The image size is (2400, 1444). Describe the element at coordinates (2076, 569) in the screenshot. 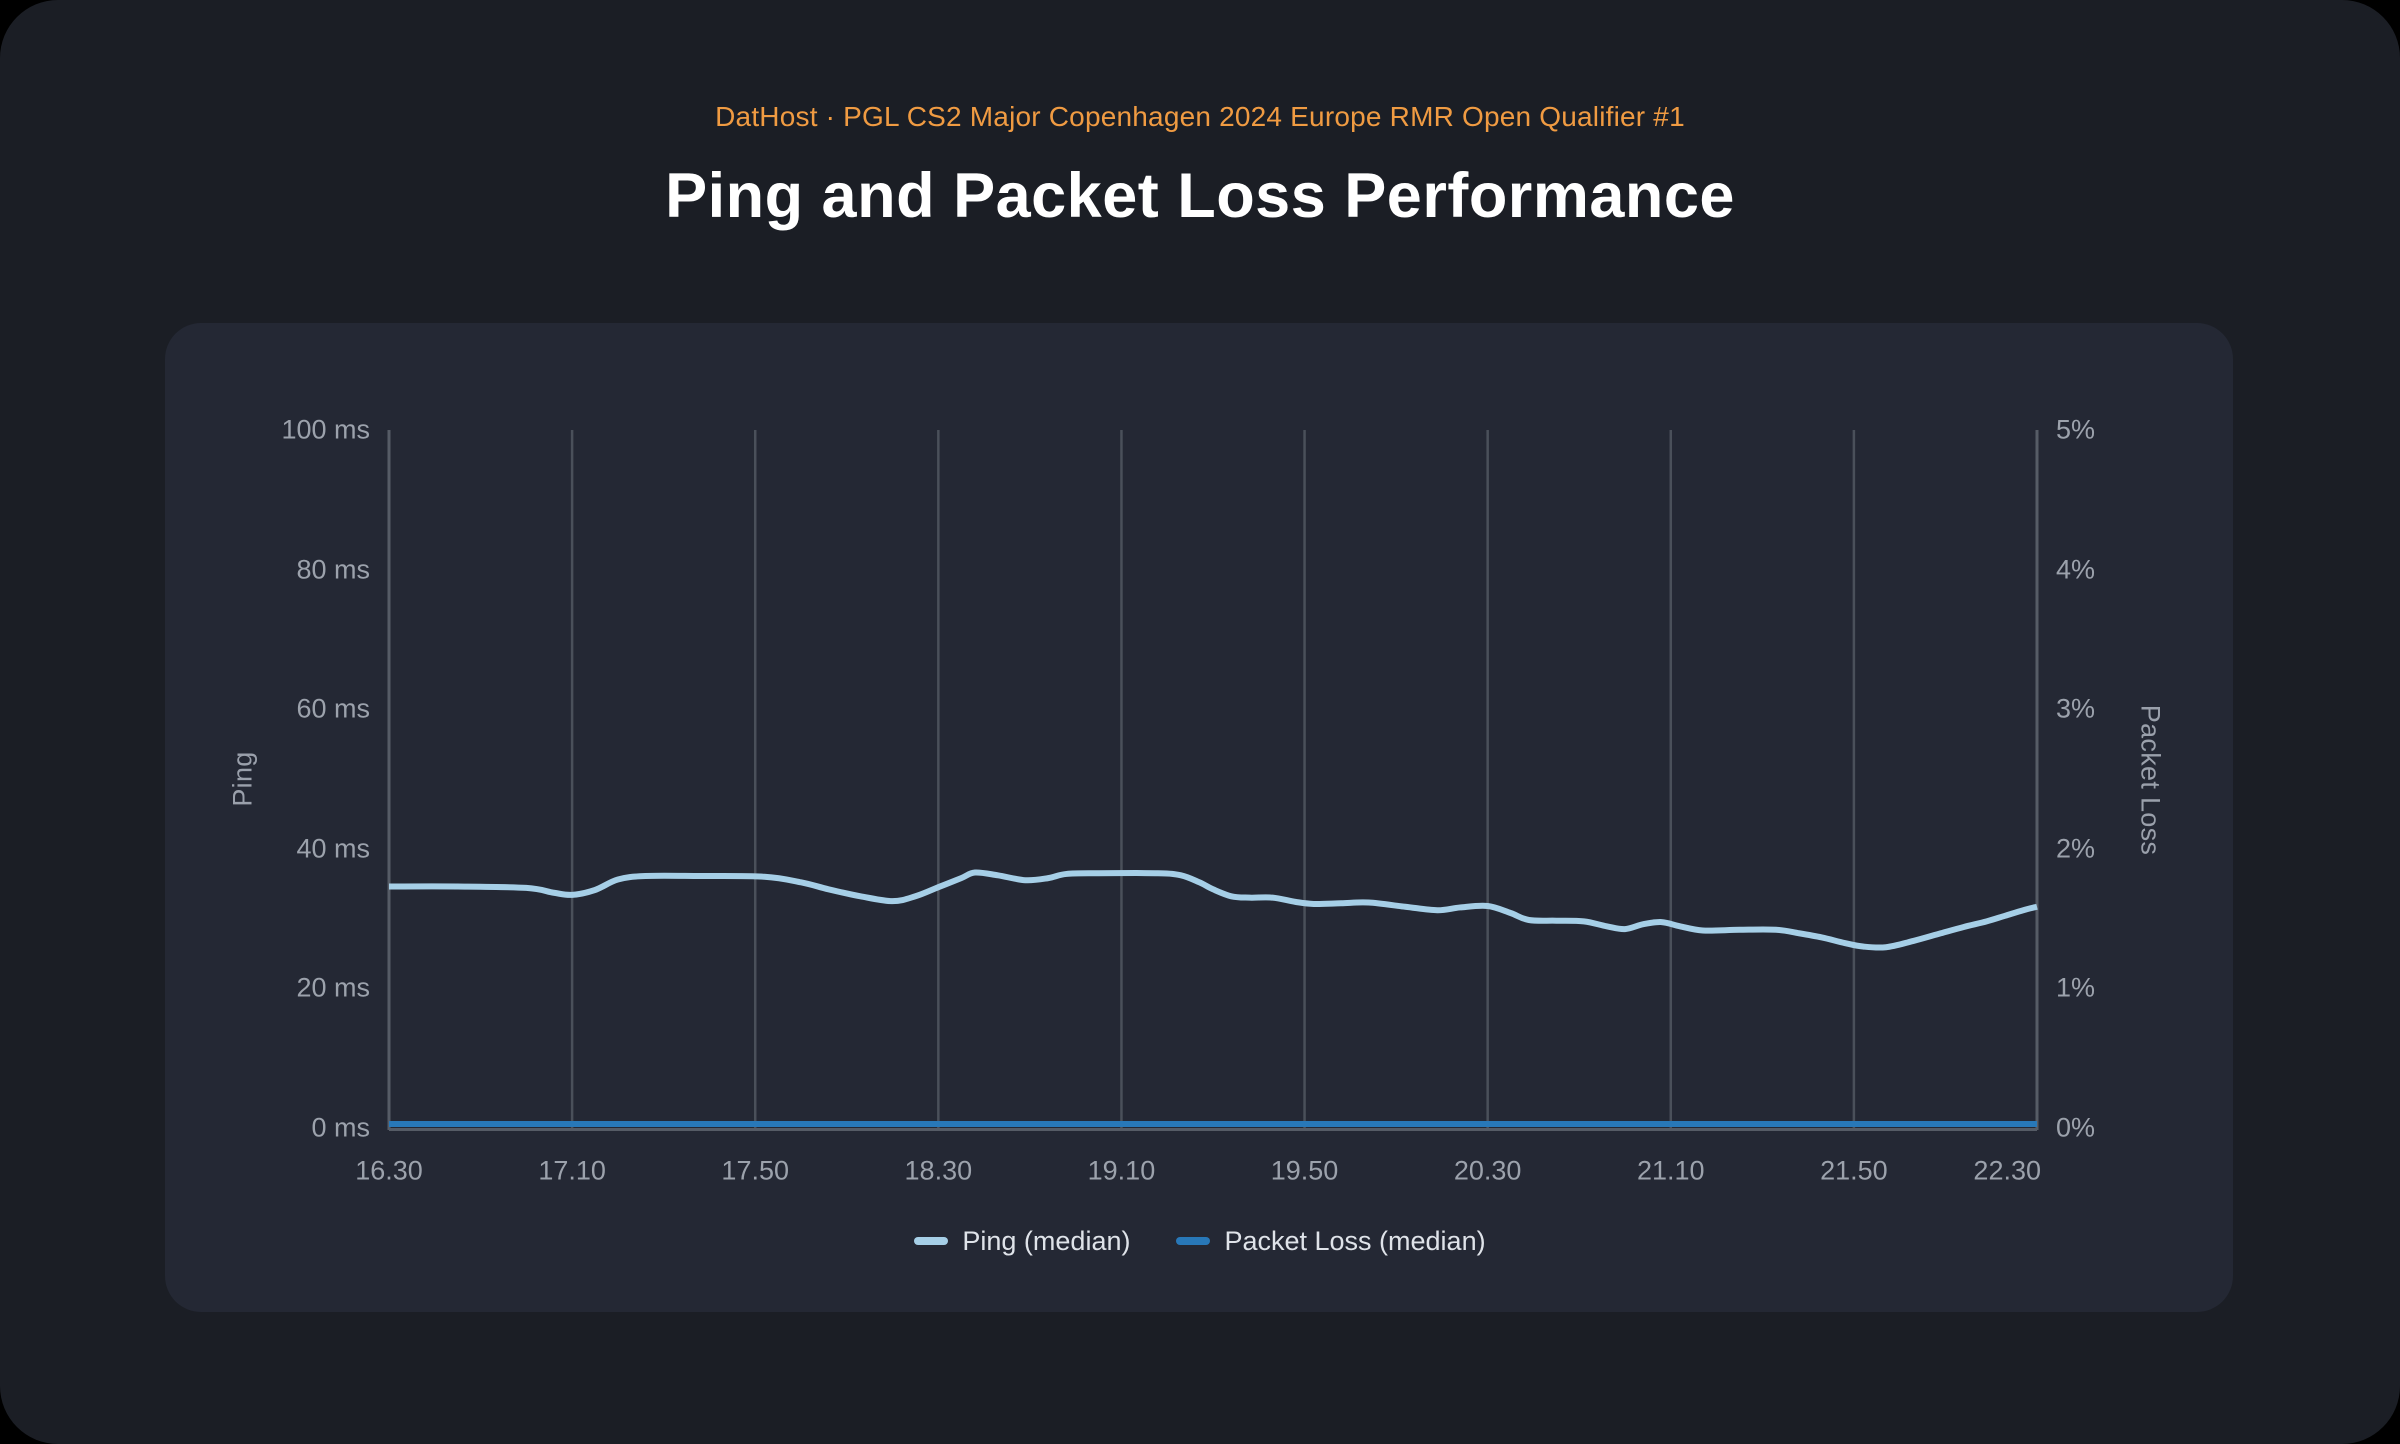

I see `y-right-tick-label: 4%` at that location.